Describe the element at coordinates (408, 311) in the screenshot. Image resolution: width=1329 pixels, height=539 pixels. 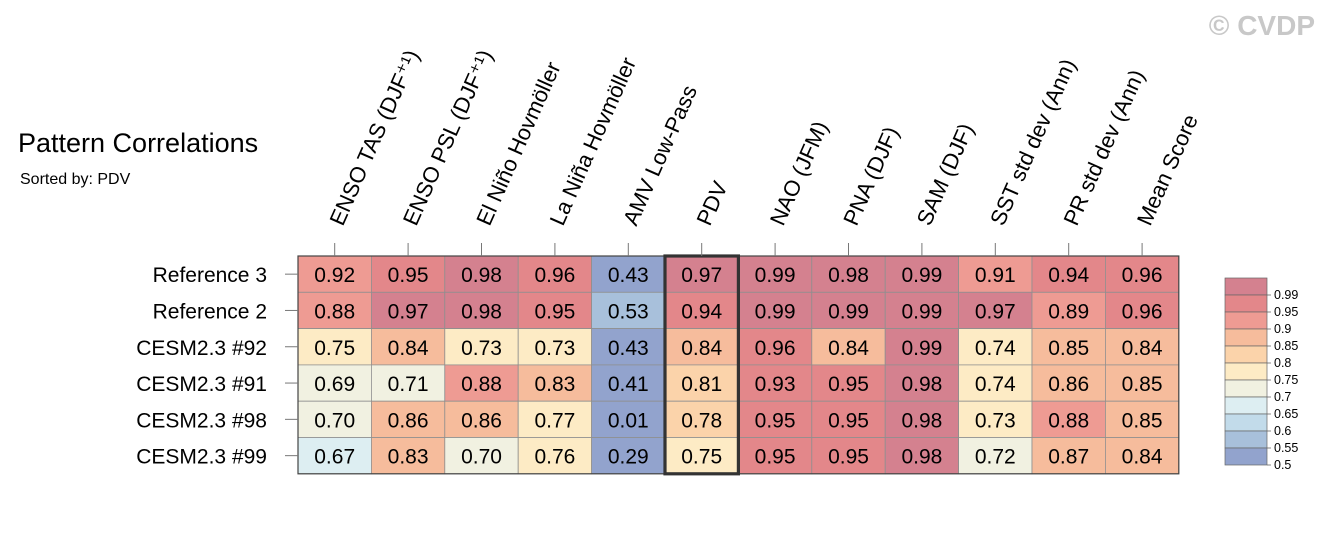
I see `cell-value: 0.97` at that location.